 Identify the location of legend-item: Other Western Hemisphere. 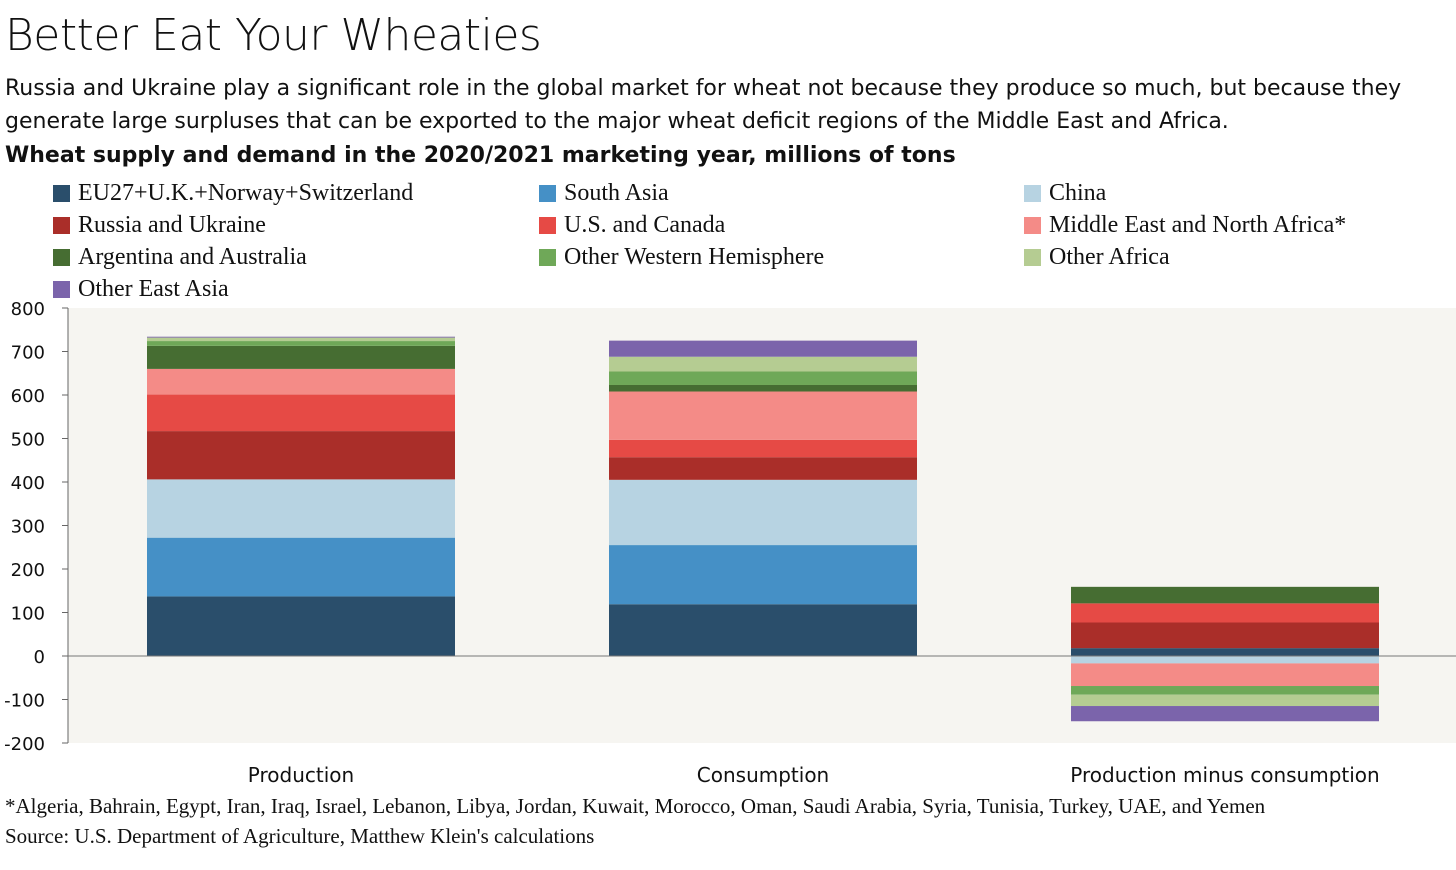
(681, 257).